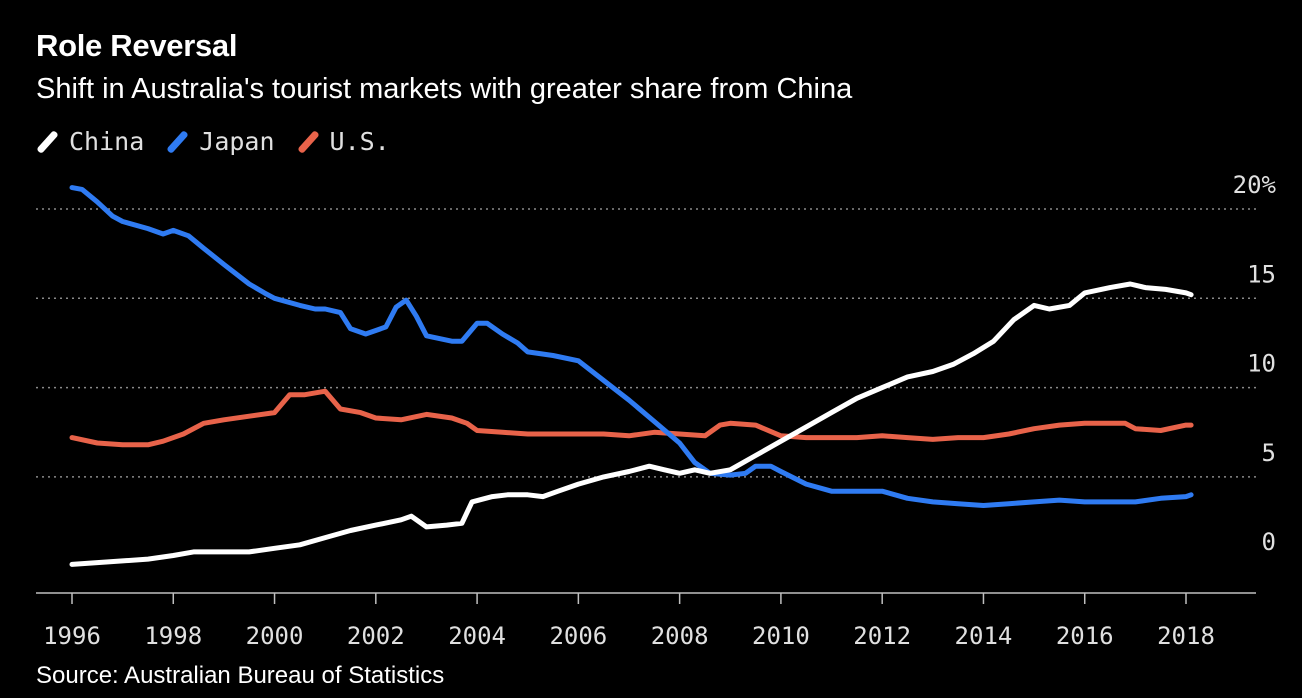 This screenshot has height=698, width=1302. I want to click on x-tick-label-2006: 2006, so click(578, 636).